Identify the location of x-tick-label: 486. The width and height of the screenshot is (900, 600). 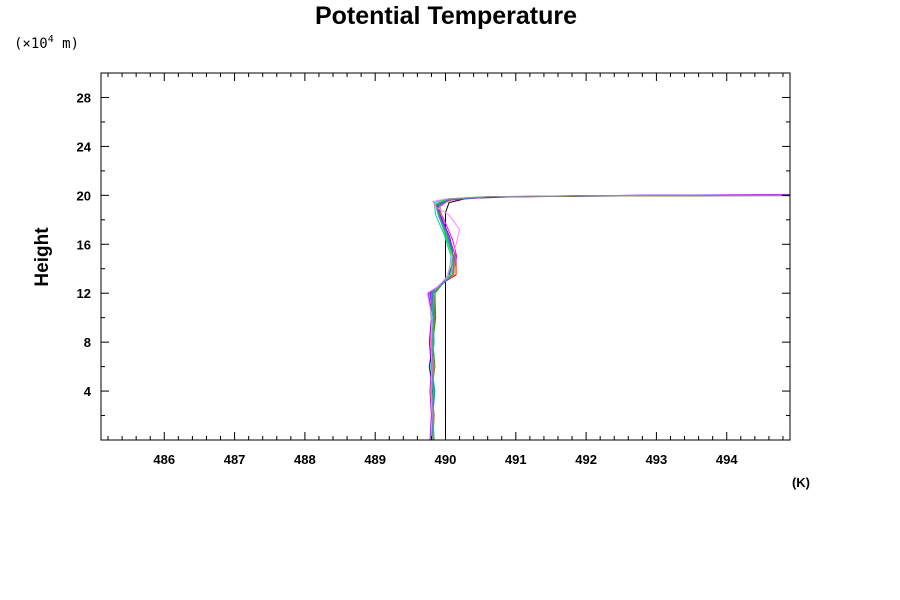
(164, 459).